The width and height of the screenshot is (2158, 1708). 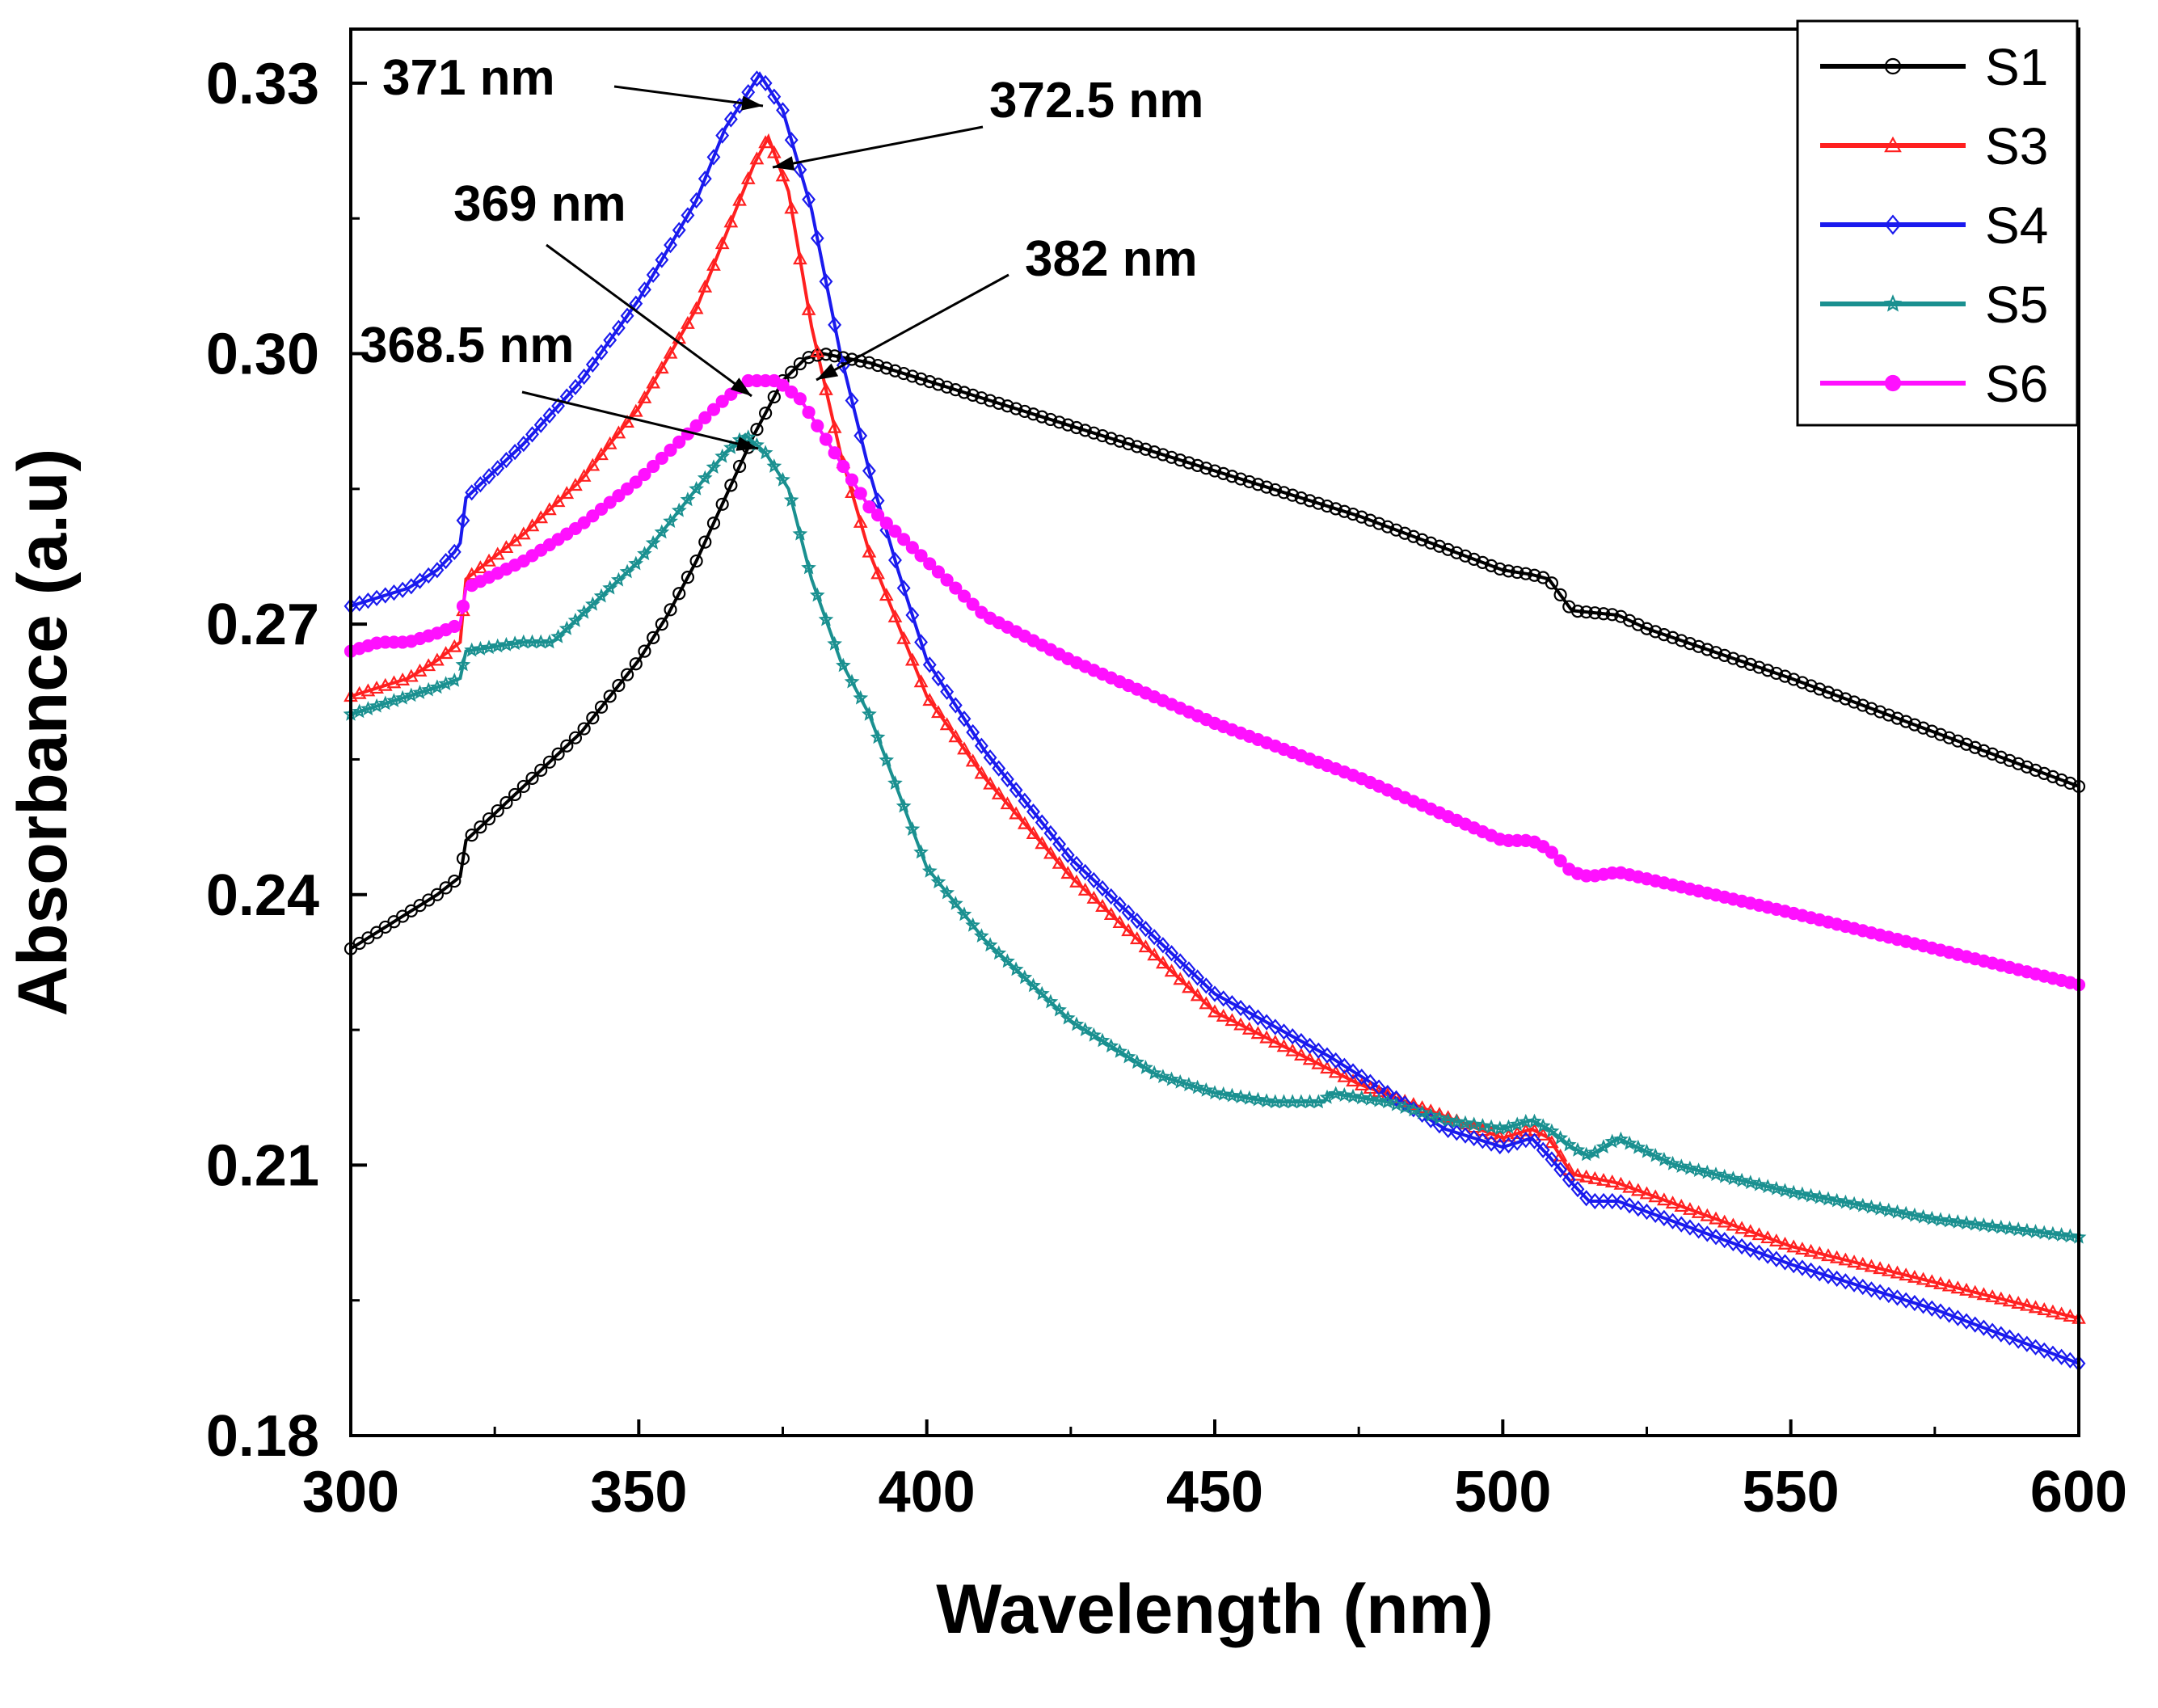 I want to click on y-tick-label: 0.24, so click(x=262, y=896).